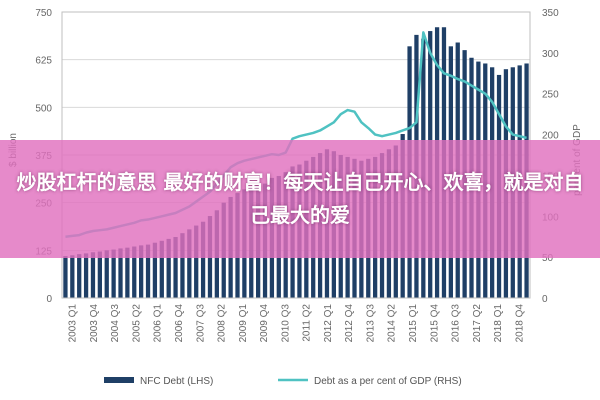 This screenshot has width=600, height=400. I want to click on x-tick-label: 2005 Q2, so click(136, 323).